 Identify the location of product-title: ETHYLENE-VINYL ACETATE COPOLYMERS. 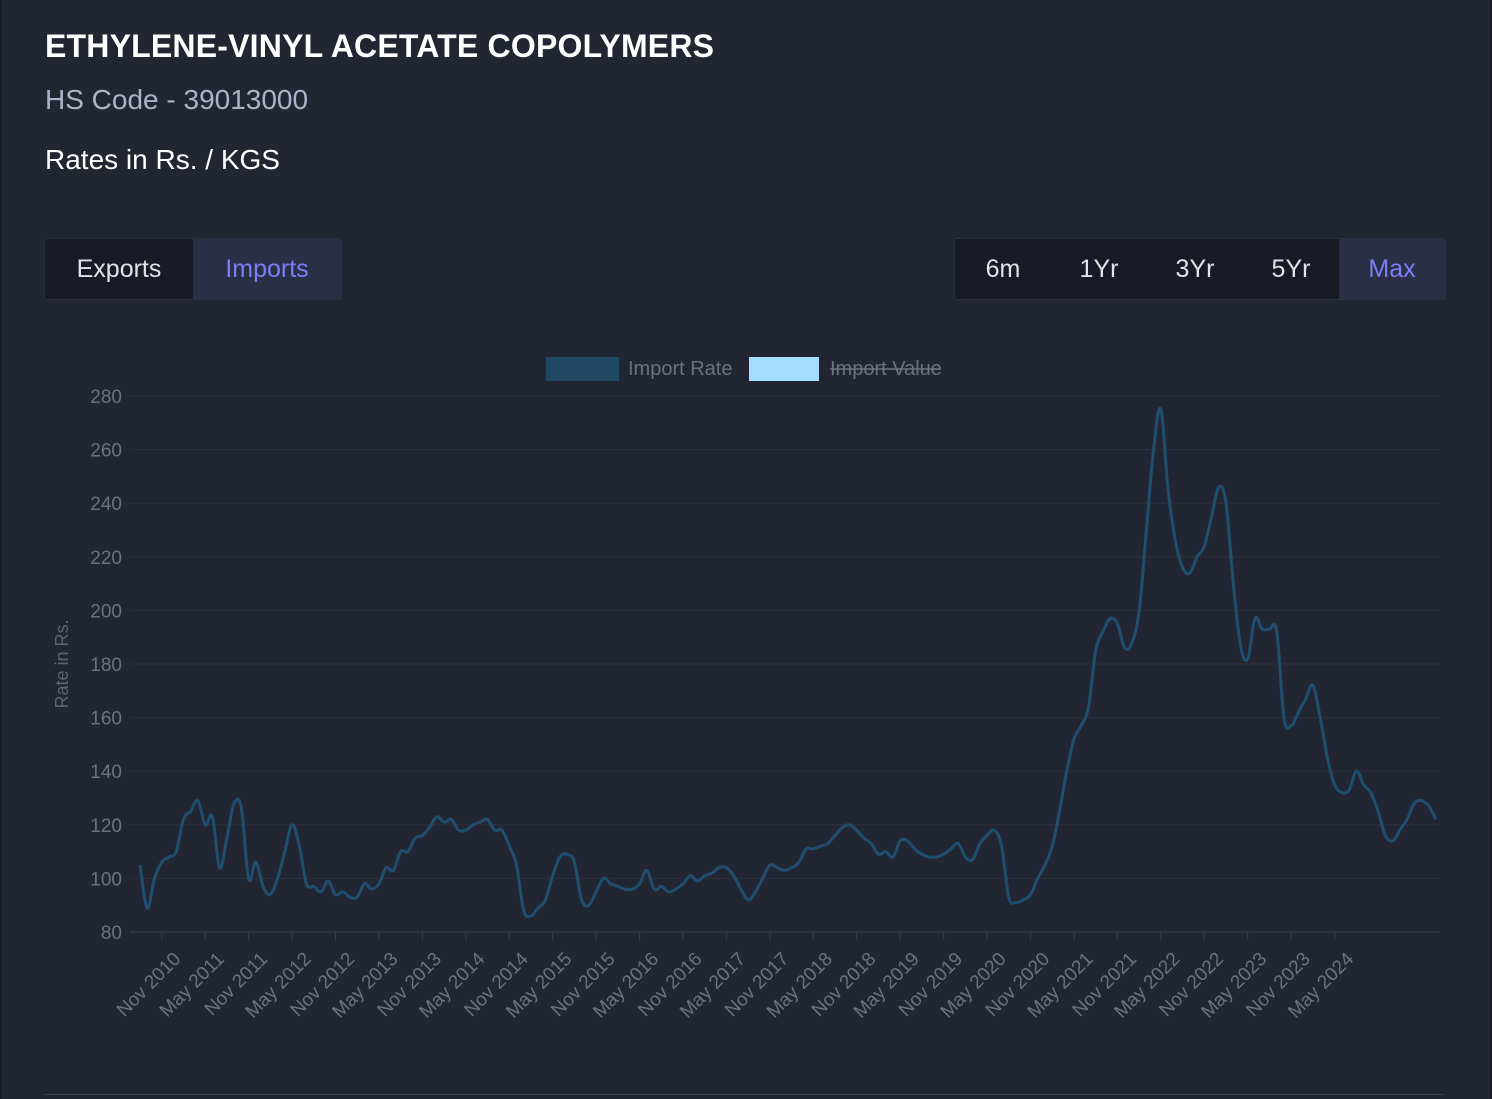
(380, 46).